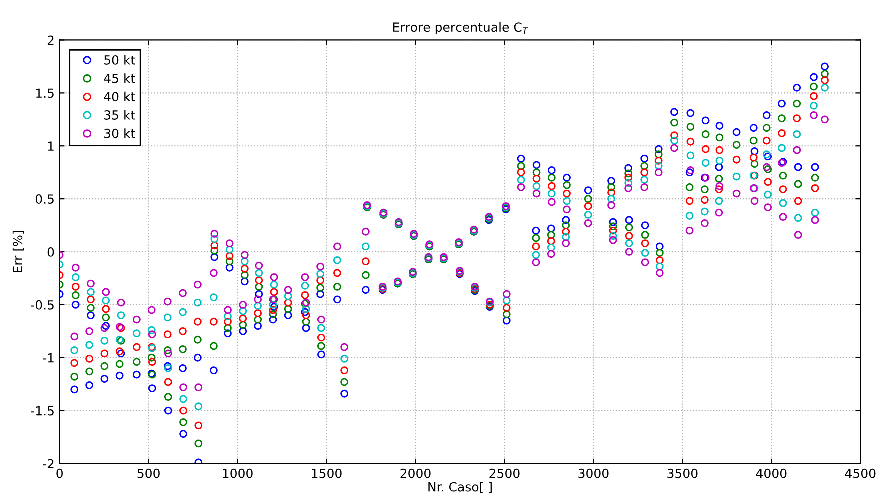  I want to click on y-tick-label: -1, so click(48, 358).